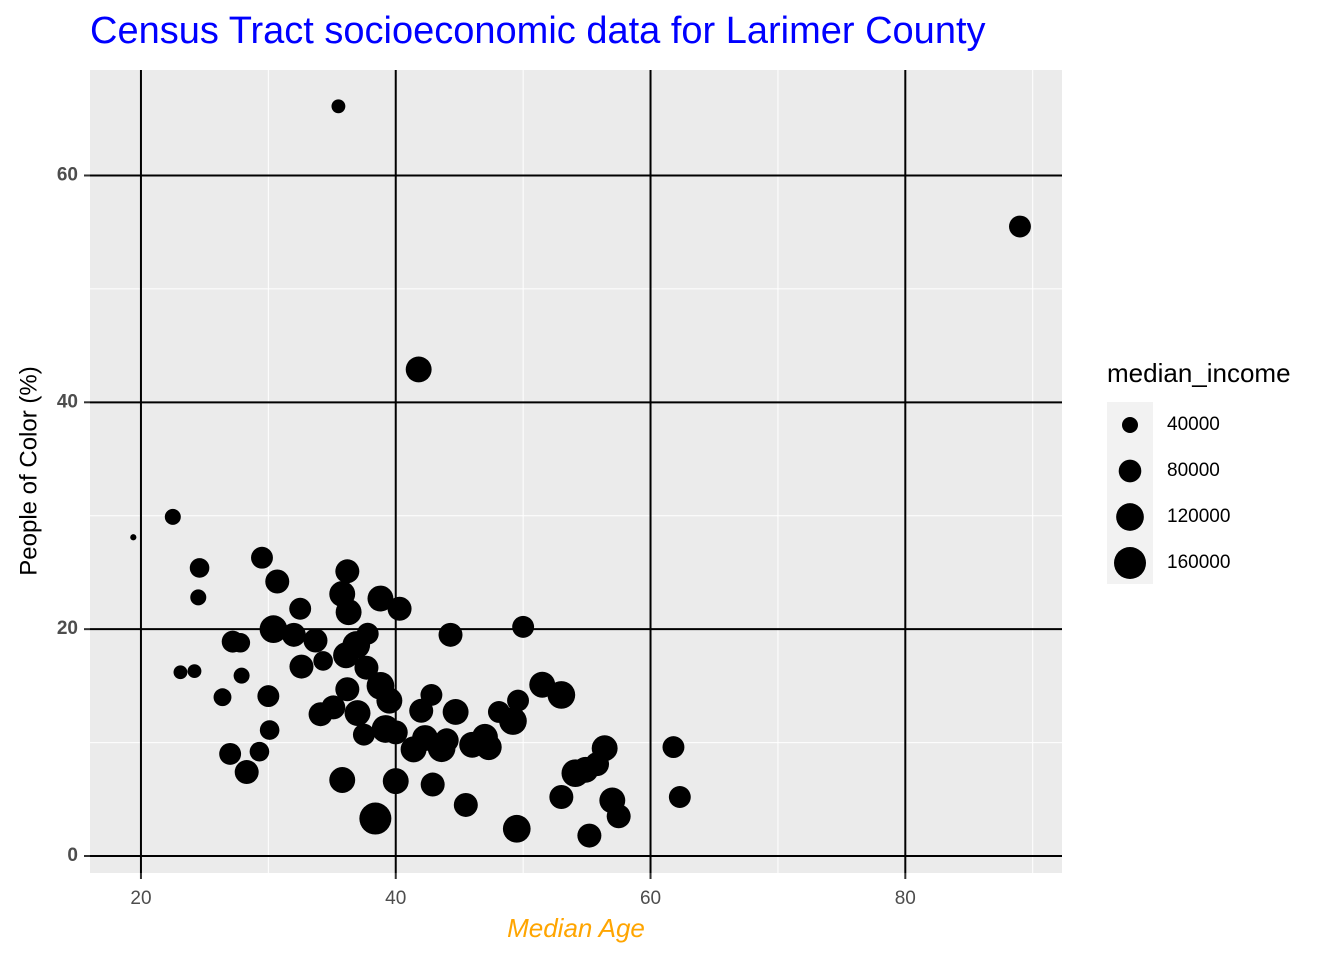 The height and width of the screenshot is (965, 1344). Describe the element at coordinates (72, 855) in the screenshot. I see `y-tick-label: 0` at that location.